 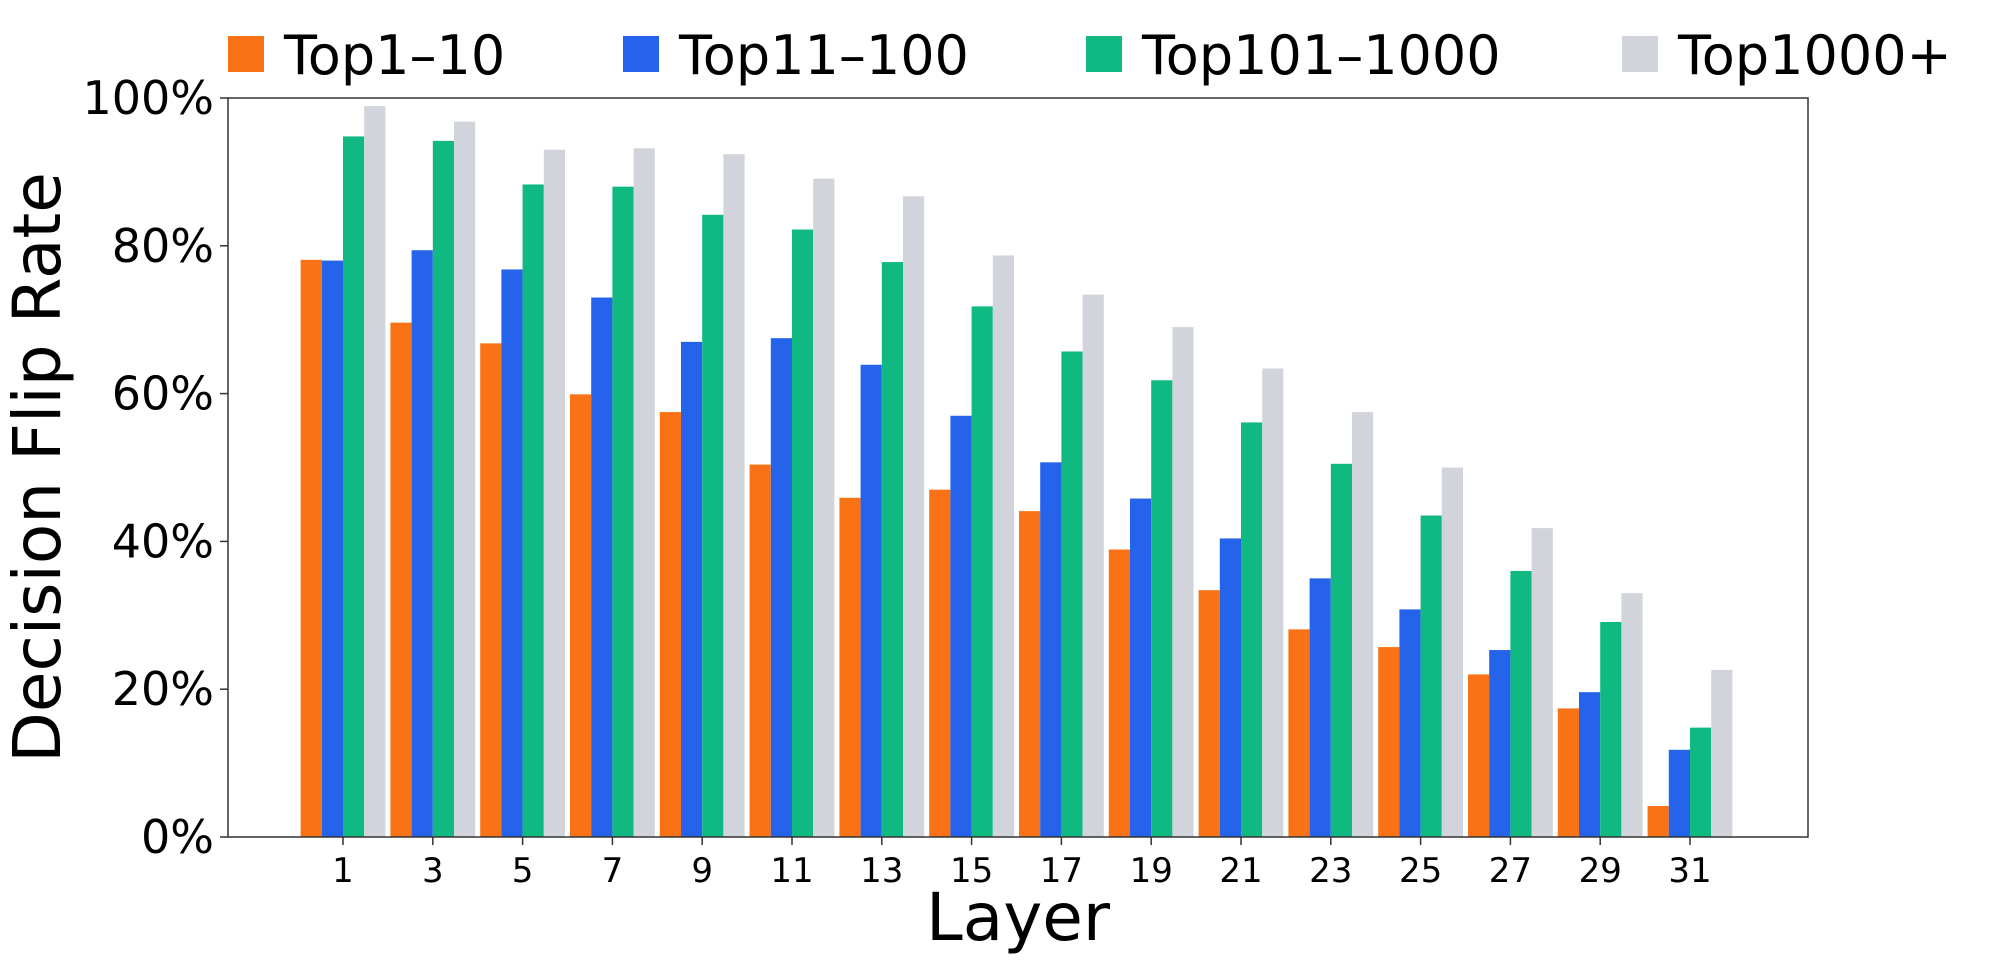 I want to click on y-tick-label: 0%, so click(x=177, y=837).